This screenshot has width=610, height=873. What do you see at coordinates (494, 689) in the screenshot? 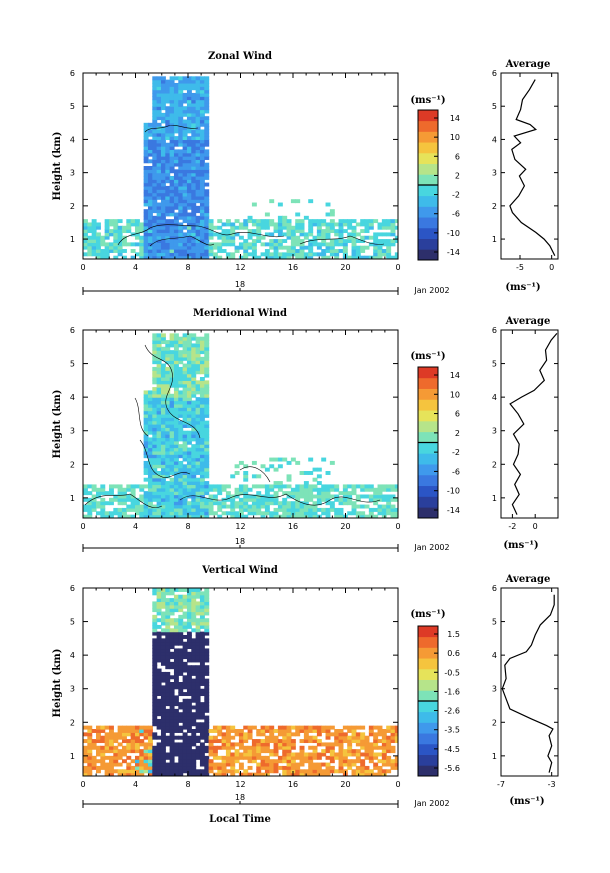
I see `average-y-tick-label: 3` at bounding box center [494, 689].